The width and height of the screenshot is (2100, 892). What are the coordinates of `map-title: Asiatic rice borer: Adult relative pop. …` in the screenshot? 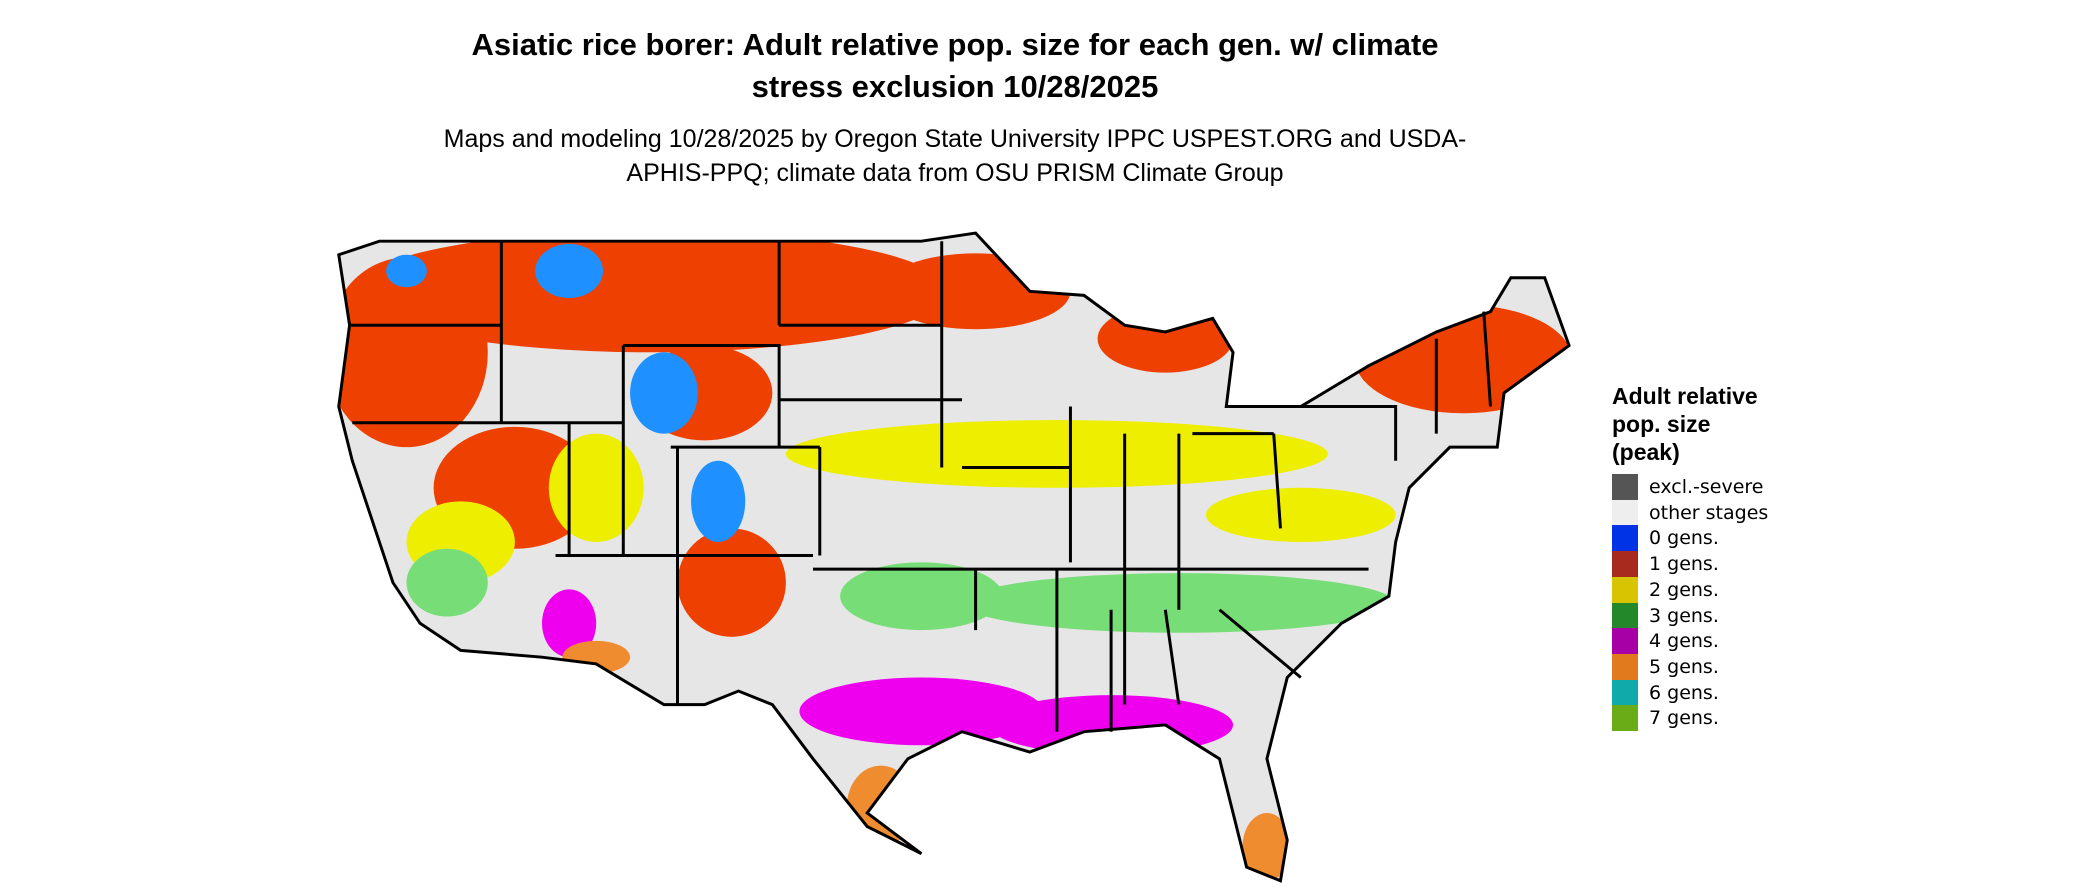 It's located at (955, 65).